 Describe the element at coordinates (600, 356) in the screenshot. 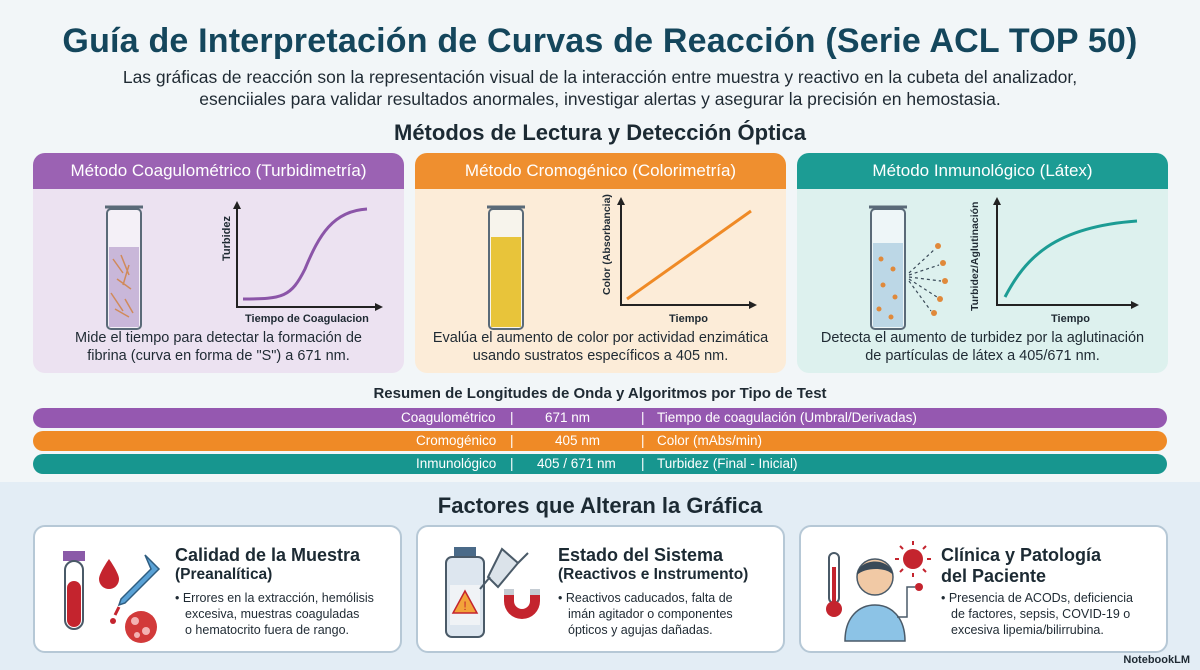

I see `description-line-2: usando sustratos específicos a 405 nm.` at that location.